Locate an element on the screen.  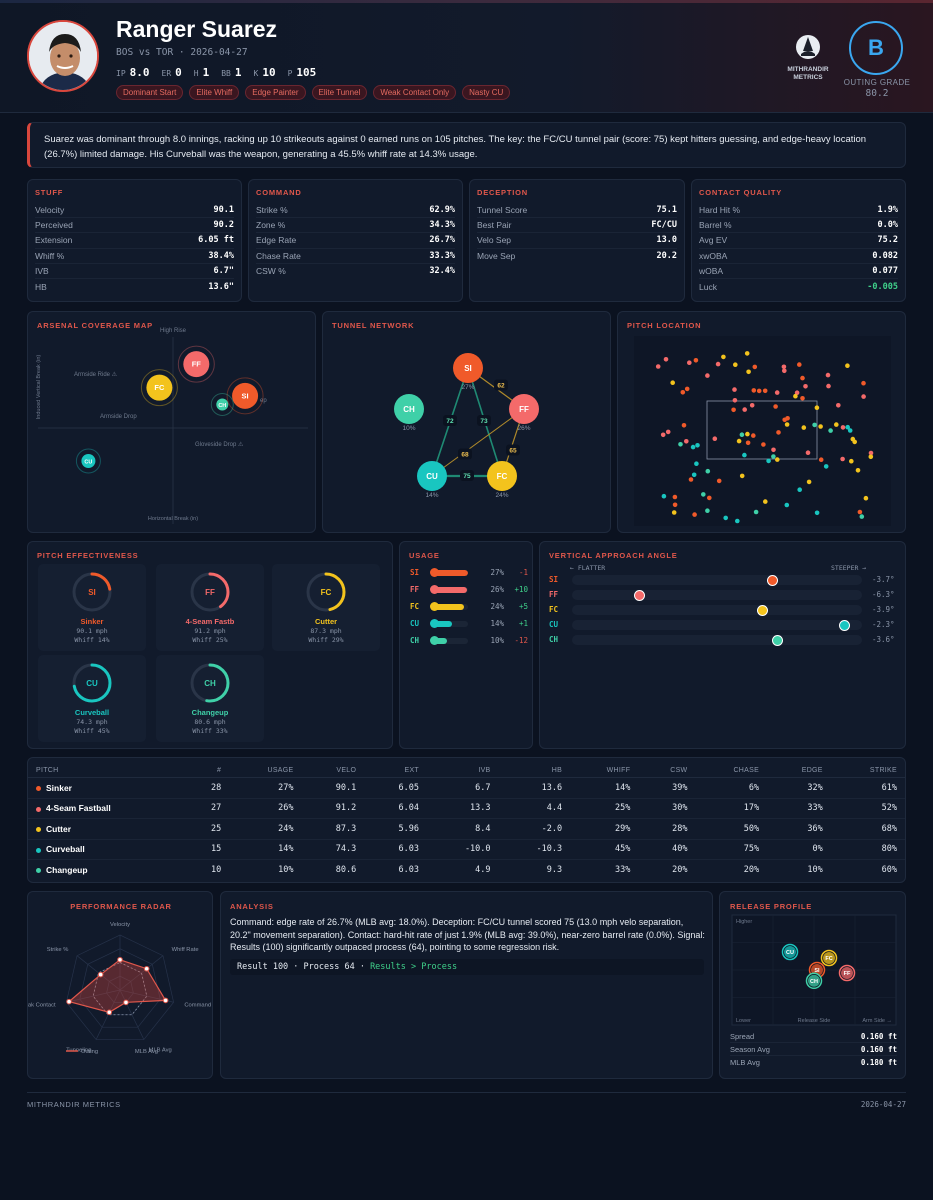
table-cell: 20% is located at coordinates (680, 870).